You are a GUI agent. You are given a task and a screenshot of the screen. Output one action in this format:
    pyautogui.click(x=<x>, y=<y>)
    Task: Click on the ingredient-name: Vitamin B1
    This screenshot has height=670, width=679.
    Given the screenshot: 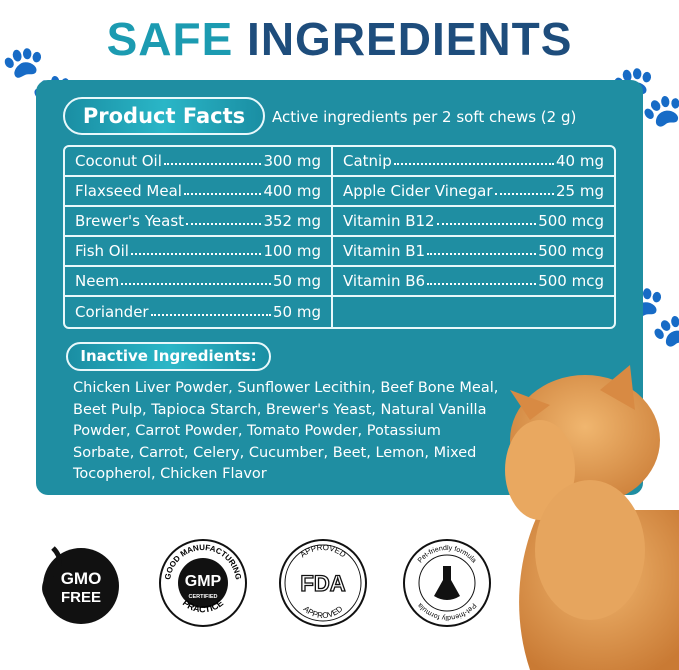 What is the action you would take?
    pyautogui.click(x=384, y=251)
    